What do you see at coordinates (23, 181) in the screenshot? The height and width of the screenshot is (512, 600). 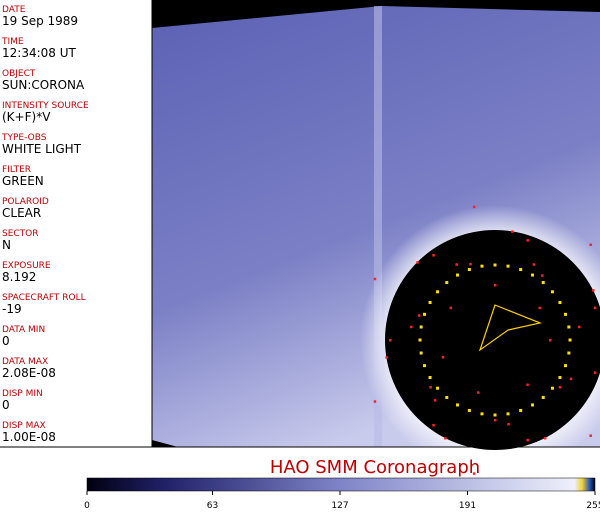 I see `field-value: GREEN` at bounding box center [23, 181].